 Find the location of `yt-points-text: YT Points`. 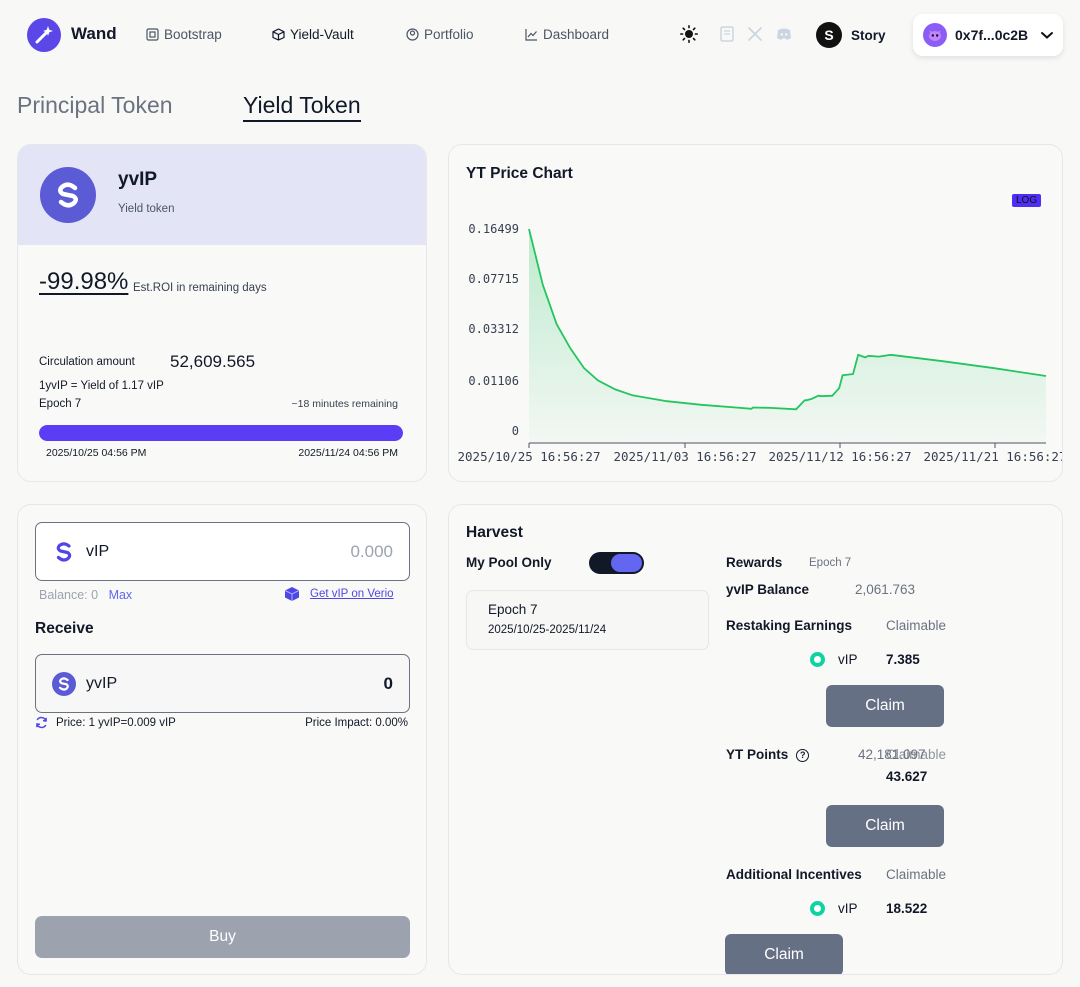

yt-points-text: YT Points is located at coordinates (757, 754).